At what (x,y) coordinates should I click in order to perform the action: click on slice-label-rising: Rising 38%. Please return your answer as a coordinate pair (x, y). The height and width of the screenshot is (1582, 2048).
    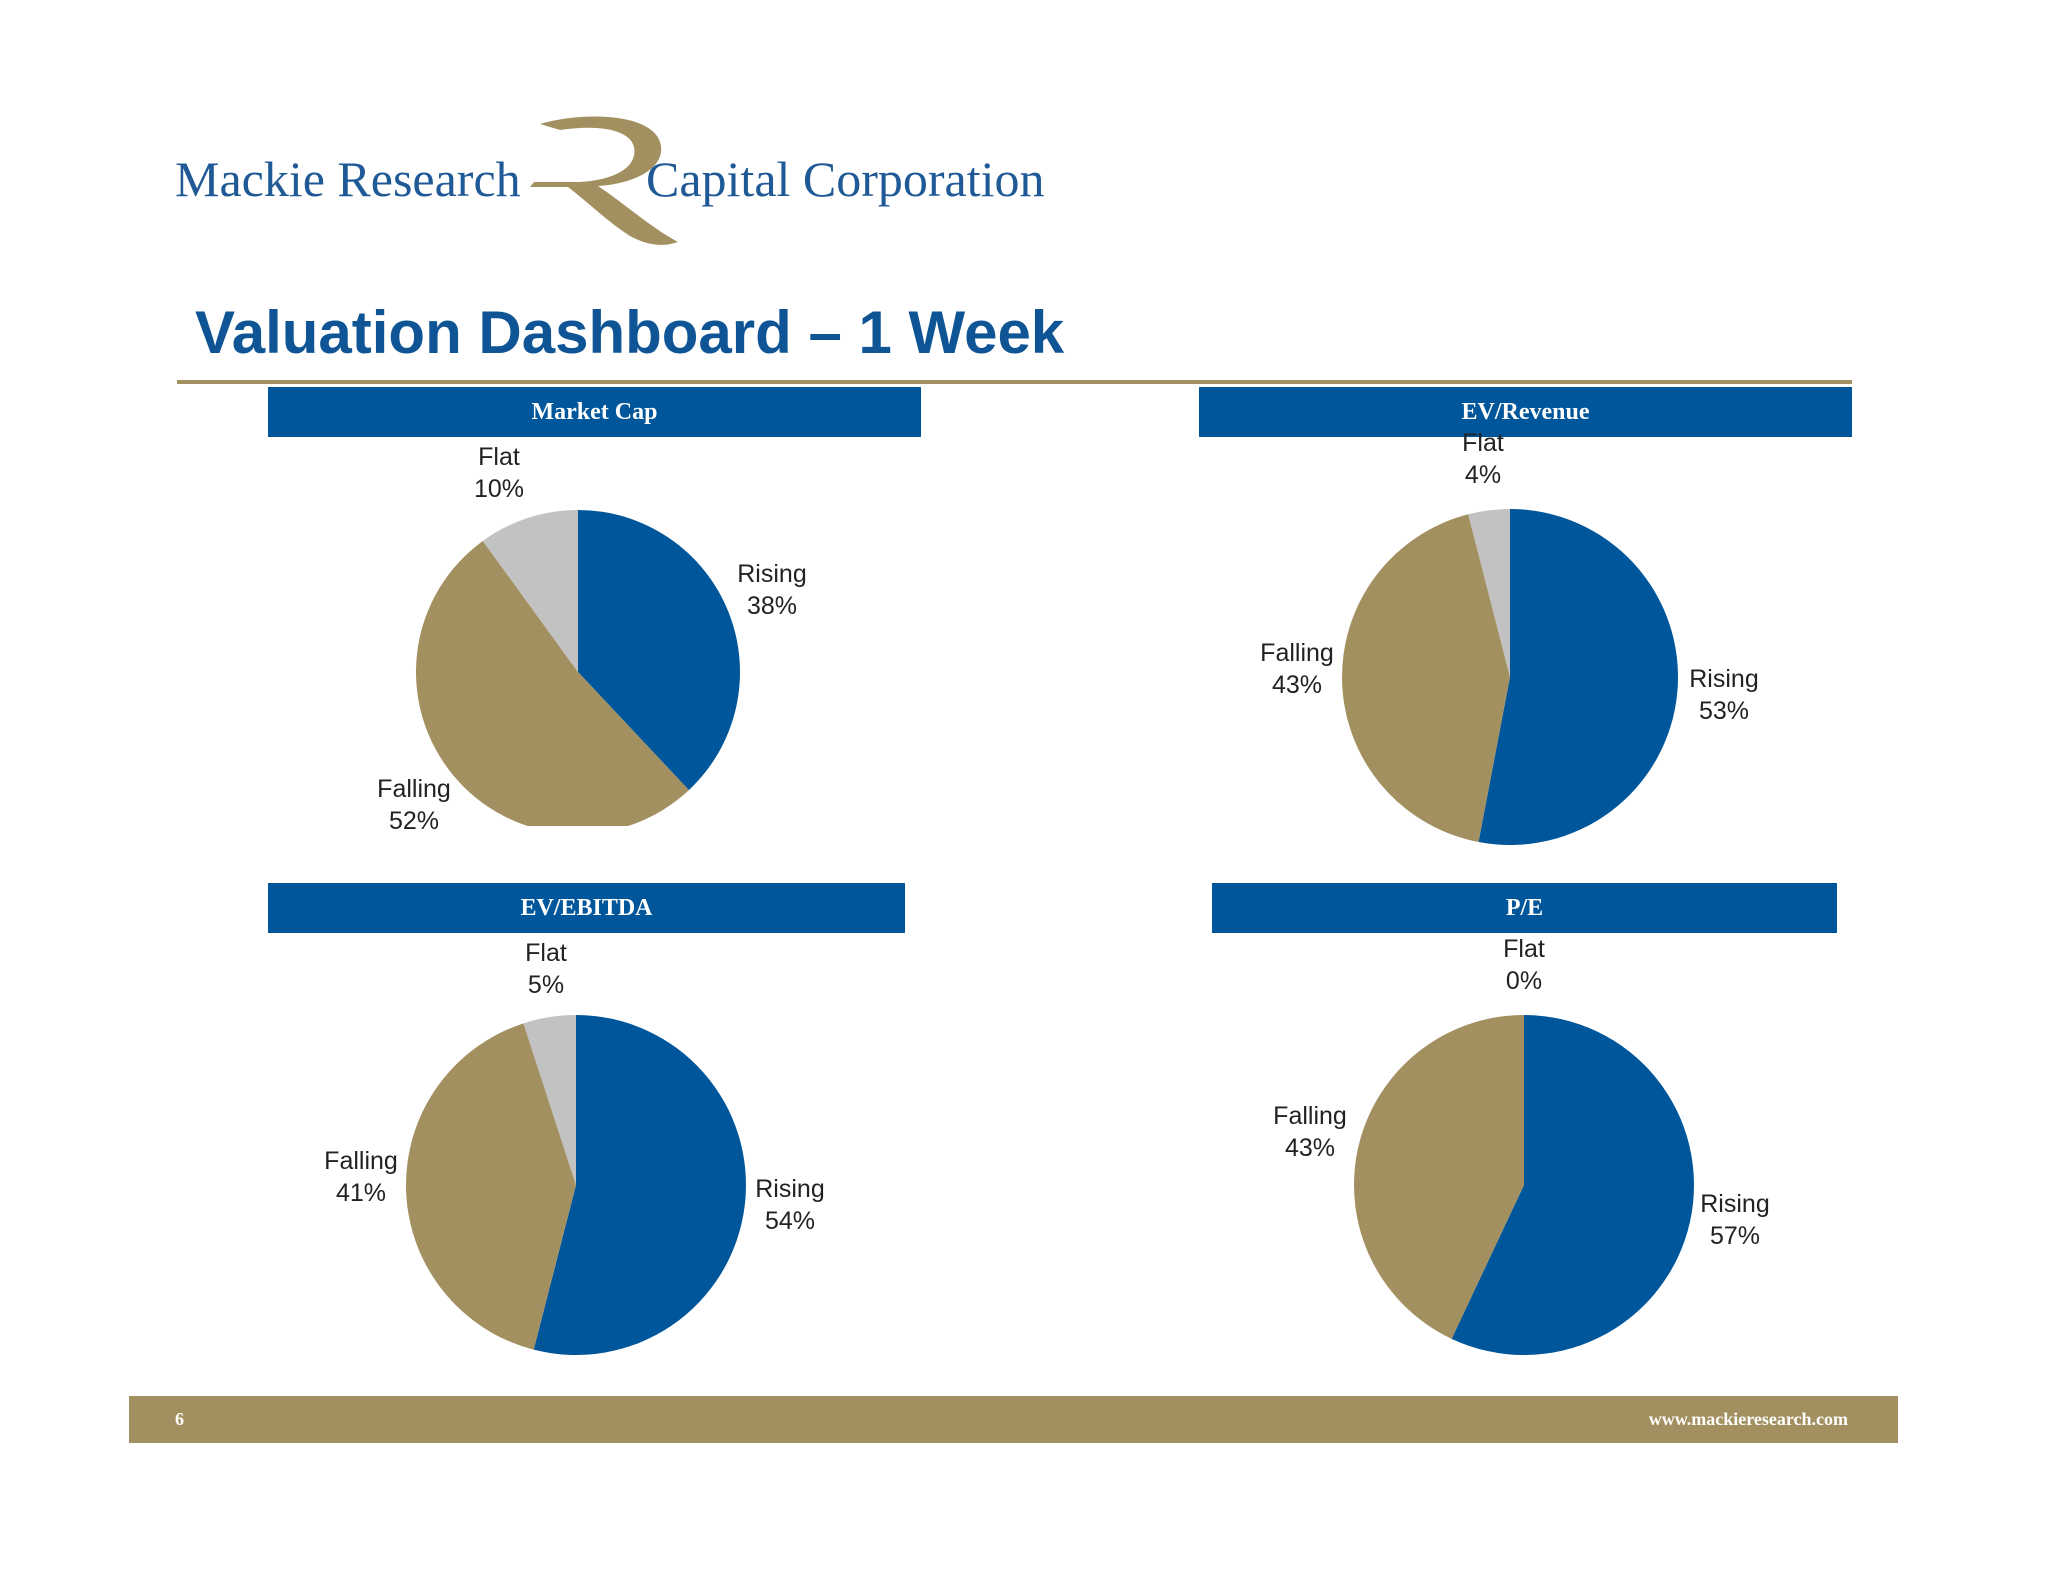
    Looking at the image, I should click on (771, 590).